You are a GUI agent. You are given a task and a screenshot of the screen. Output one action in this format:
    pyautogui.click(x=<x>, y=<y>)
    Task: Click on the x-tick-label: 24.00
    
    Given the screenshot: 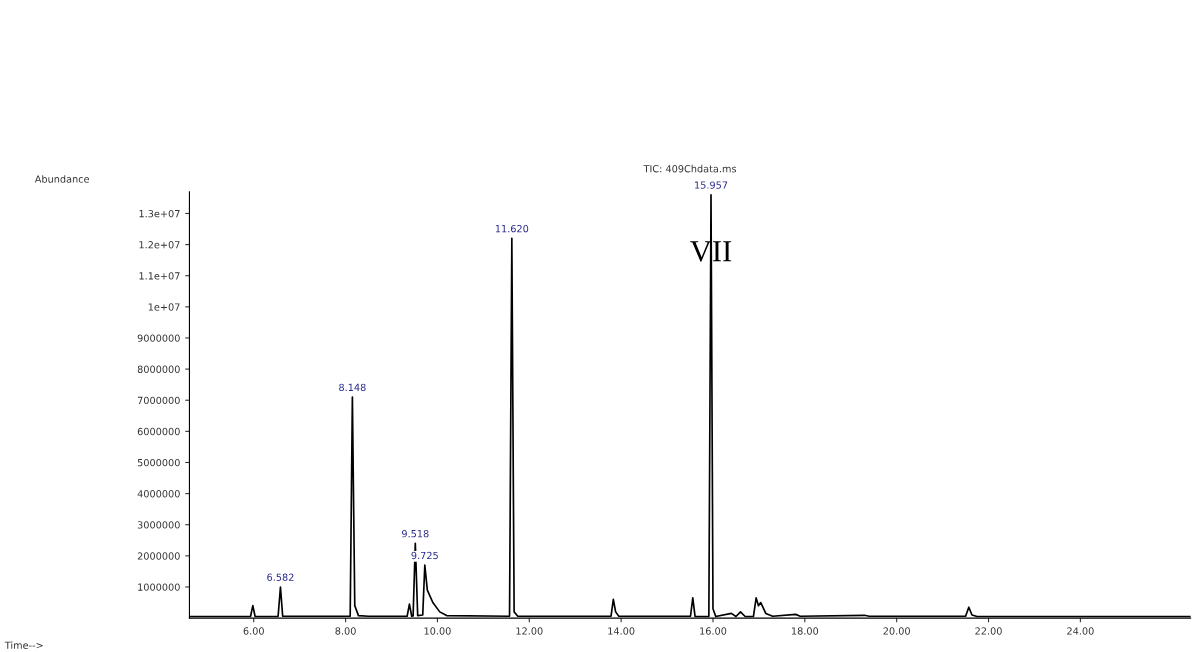 What is the action you would take?
    pyautogui.click(x=1080, y=631)
    